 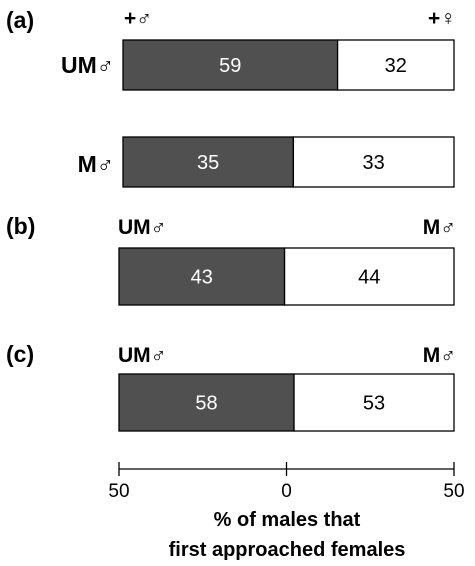 I want to click on panel-2-bar-0-left-value: 58, so click(x=206, y=404).